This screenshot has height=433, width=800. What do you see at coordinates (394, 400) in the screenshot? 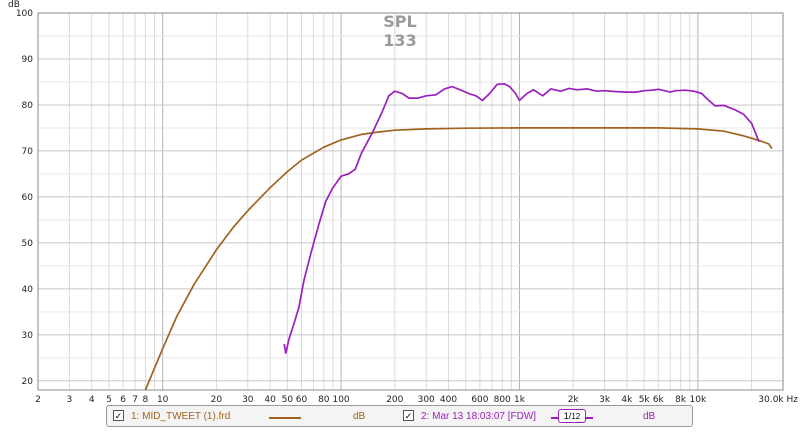
I see `x-tick-label: 200` at bounding box center [394, 400].